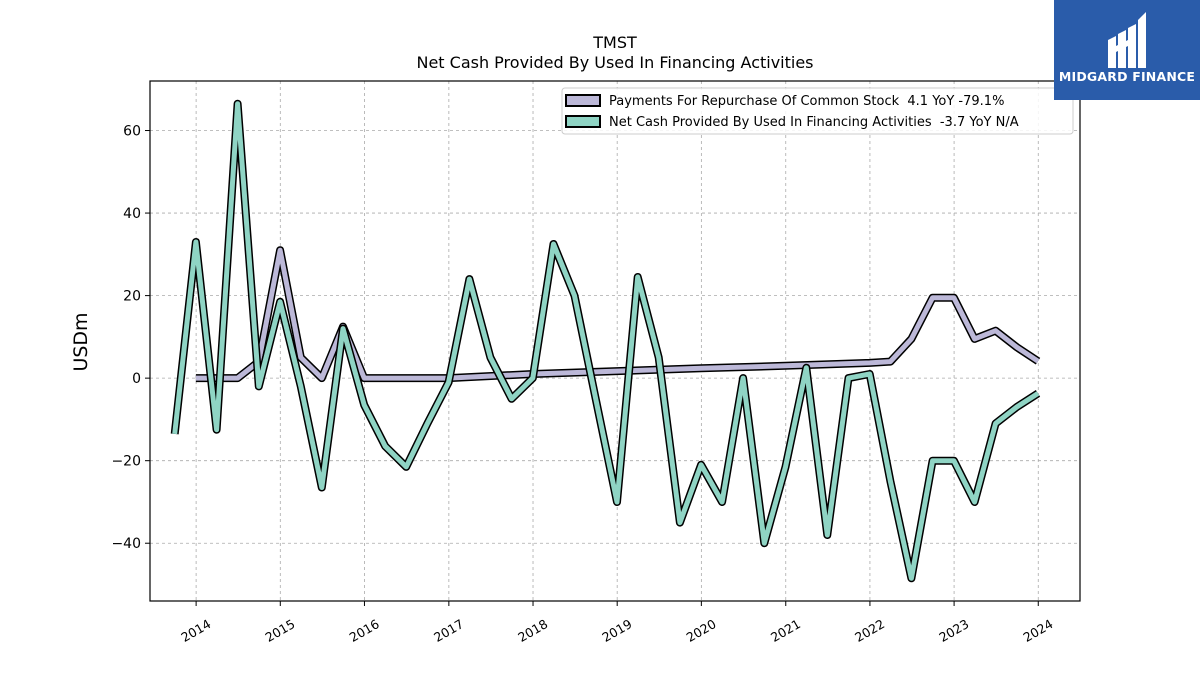  Describe the element at coordinates (132, 214) in the screenshot. I see `y-tick-label: 40` at that location.